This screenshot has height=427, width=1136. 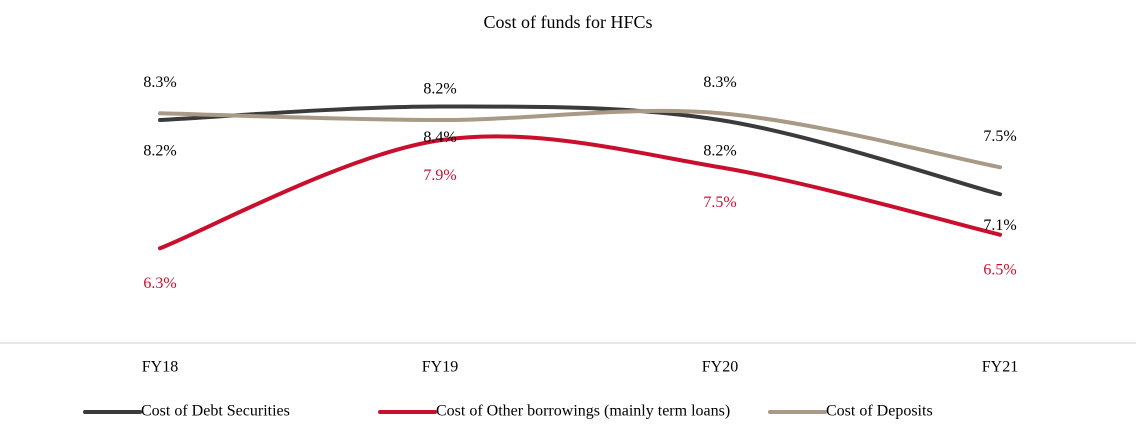 I want to click on legend-label: Cost of Deposits, so click(x=879, y=411).